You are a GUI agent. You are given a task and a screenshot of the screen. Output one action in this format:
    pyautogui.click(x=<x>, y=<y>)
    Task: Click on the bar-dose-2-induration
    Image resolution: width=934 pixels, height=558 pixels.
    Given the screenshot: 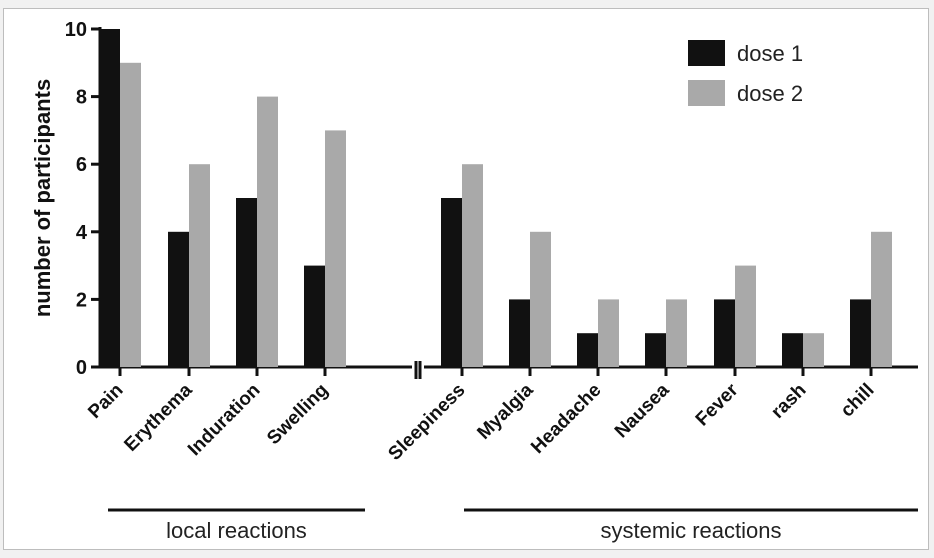 What is the action you would take?
    pyautogui.click(x=267, y=232)
    